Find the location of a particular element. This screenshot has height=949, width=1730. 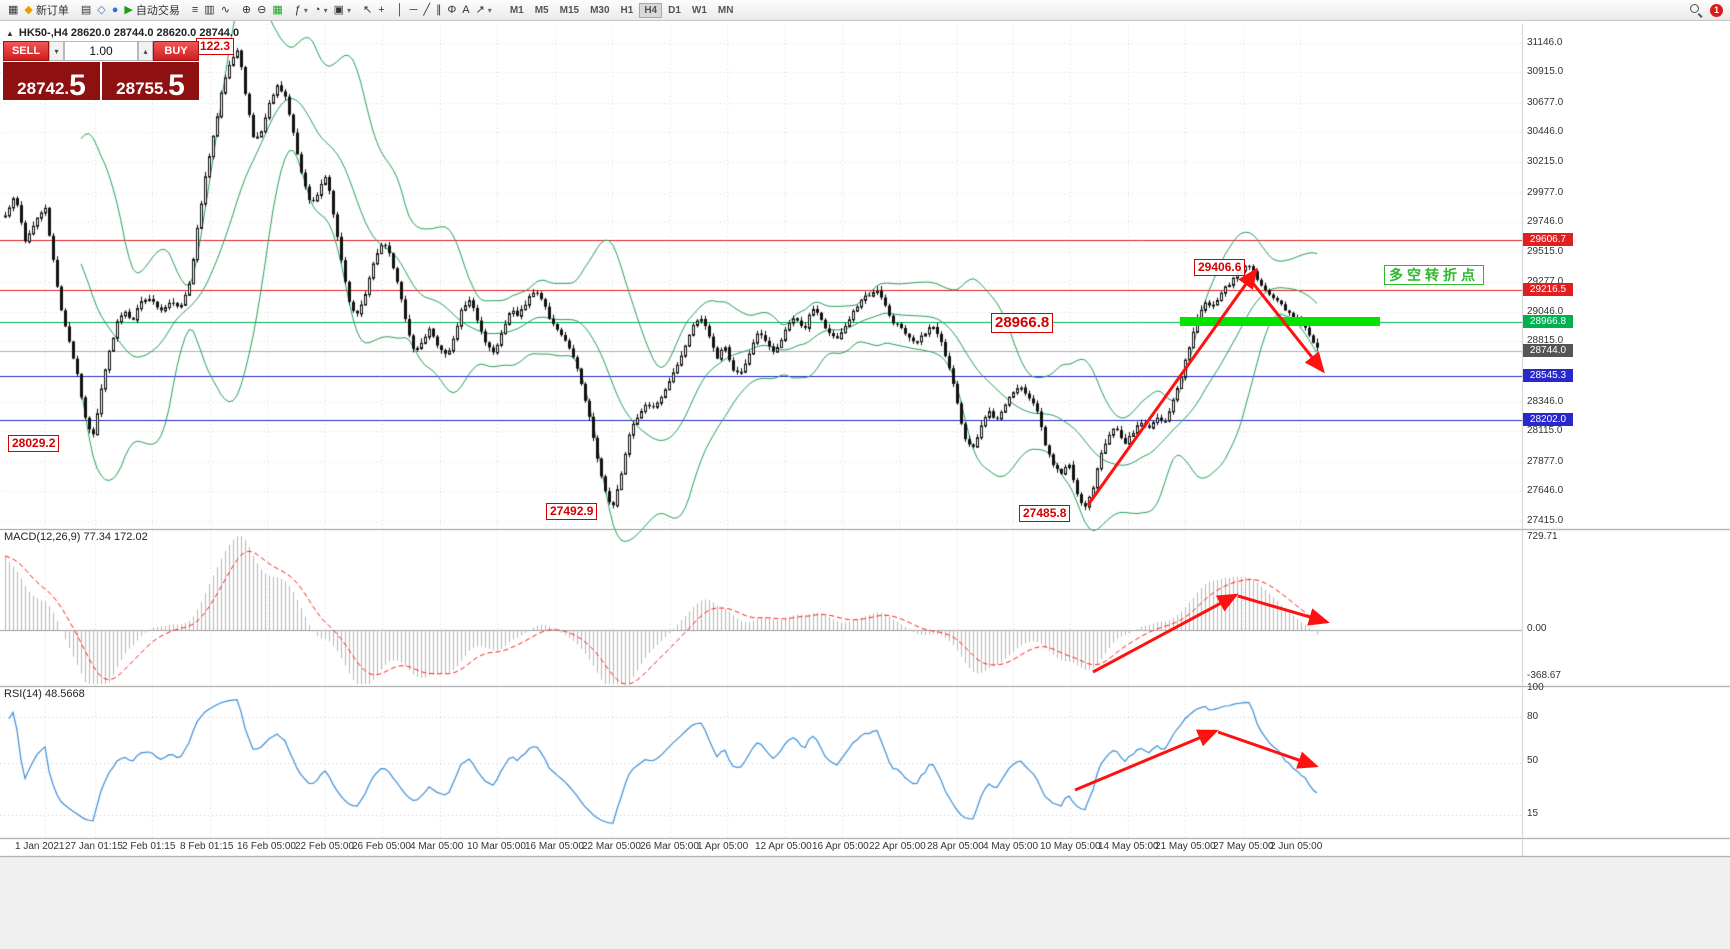

price-axis-label: 27415.0 is located at coordinates (1545, 520).